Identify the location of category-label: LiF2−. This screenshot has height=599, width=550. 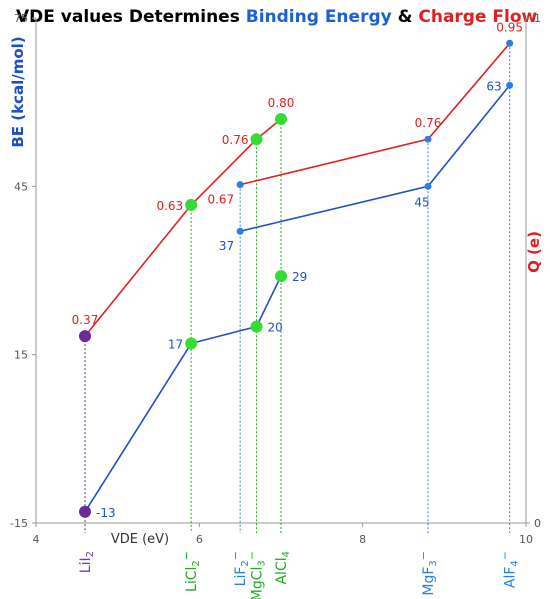
(240, 568).